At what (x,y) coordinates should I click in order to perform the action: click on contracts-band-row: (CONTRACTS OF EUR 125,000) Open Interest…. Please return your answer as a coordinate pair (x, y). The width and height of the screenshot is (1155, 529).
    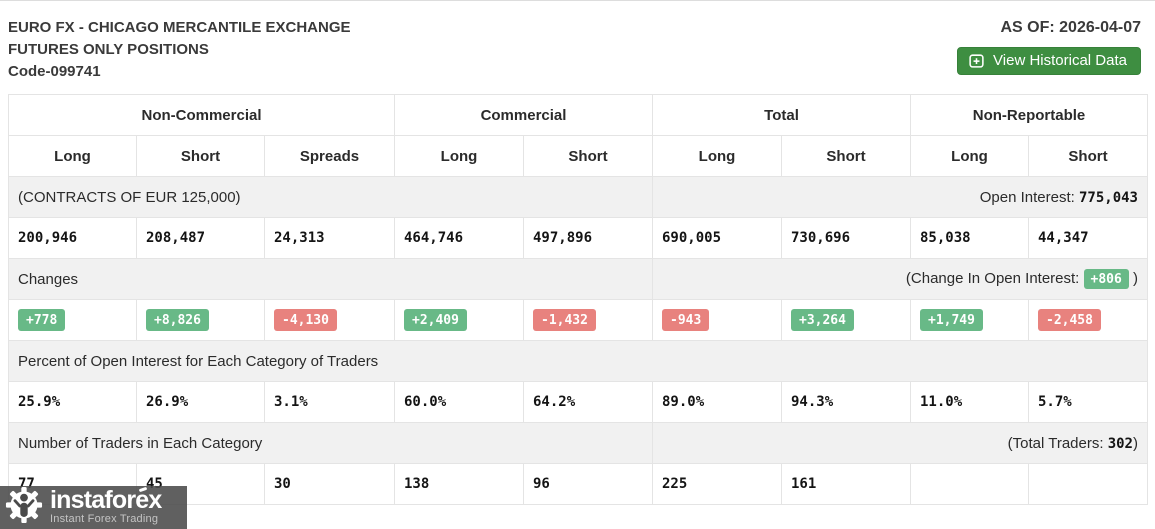
    Looking at the image, I should click on (578, 197).